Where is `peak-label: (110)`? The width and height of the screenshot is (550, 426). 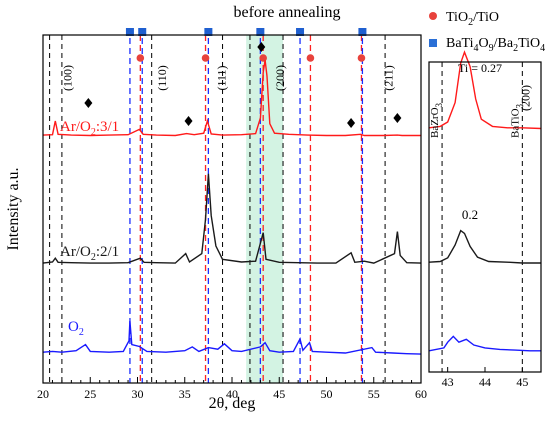 peak-label: (110) is located at coordinates (162, 78).